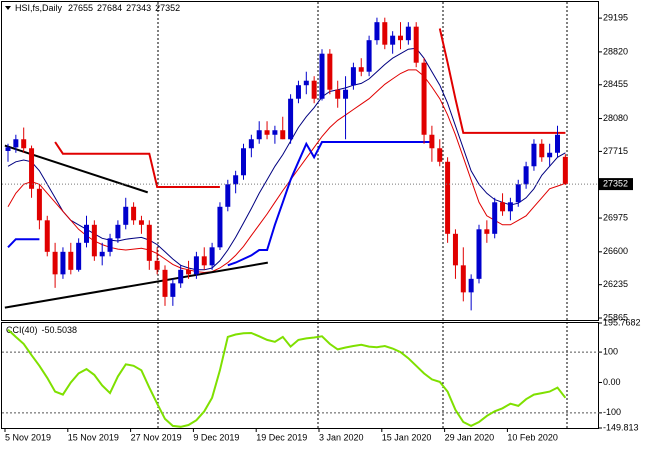 The height and width of the screenshot is (450, 660). Describe the element at coordinates (167, 8) in the screenshot. I see `close: 27352` at that location.